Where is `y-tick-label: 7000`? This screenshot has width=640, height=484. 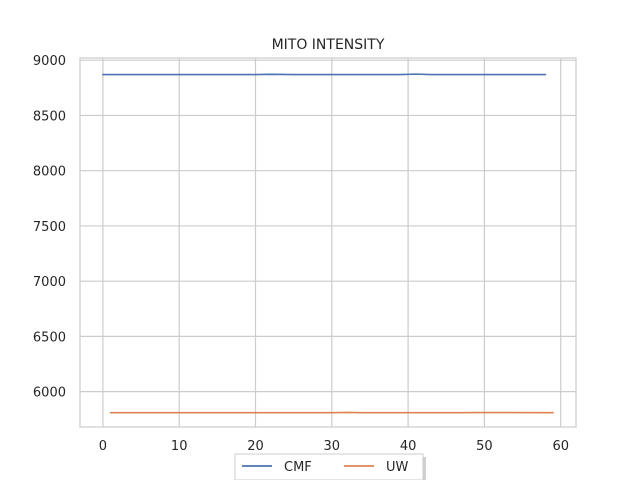 y-tick-label: 7000 is located at coordinates (49, 282).